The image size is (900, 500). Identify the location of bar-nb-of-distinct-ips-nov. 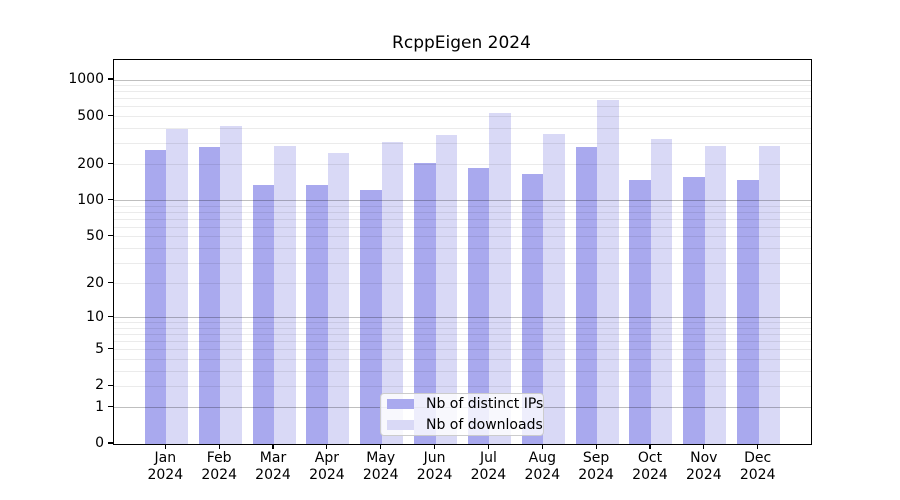
(694, 310).